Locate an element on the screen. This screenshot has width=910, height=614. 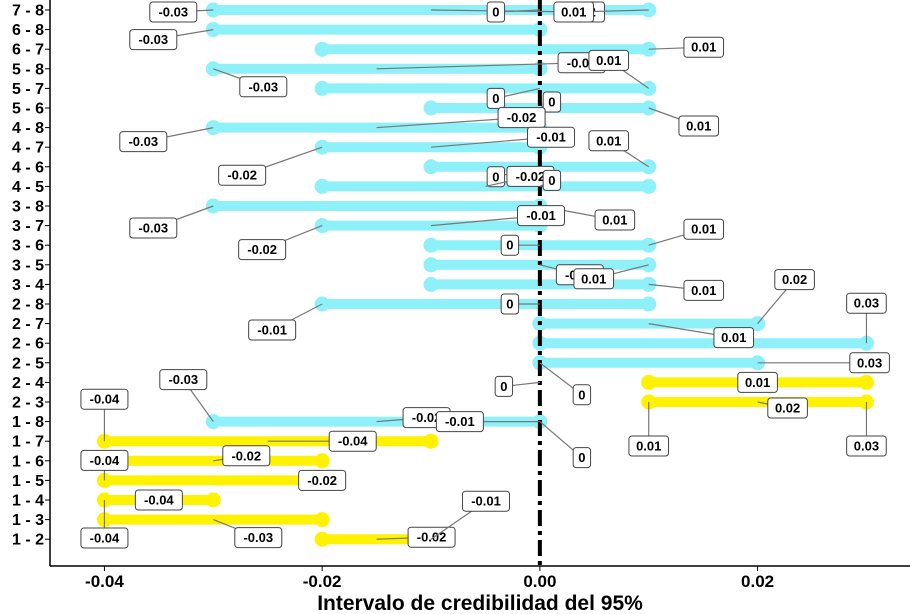
y-tick-label: 2 - 7 is located at coordinates (28, 324).